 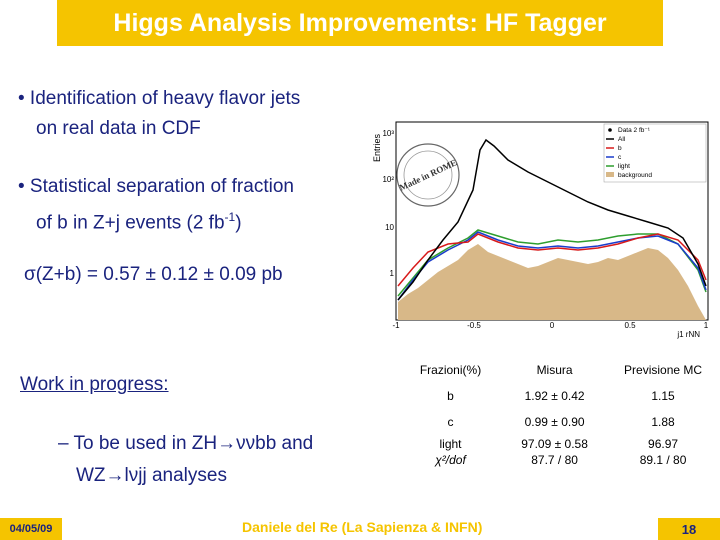 What do you see at coordinates (552, 219) in the screenshot?
I see `data-curve` at bounding box center [552, 219].